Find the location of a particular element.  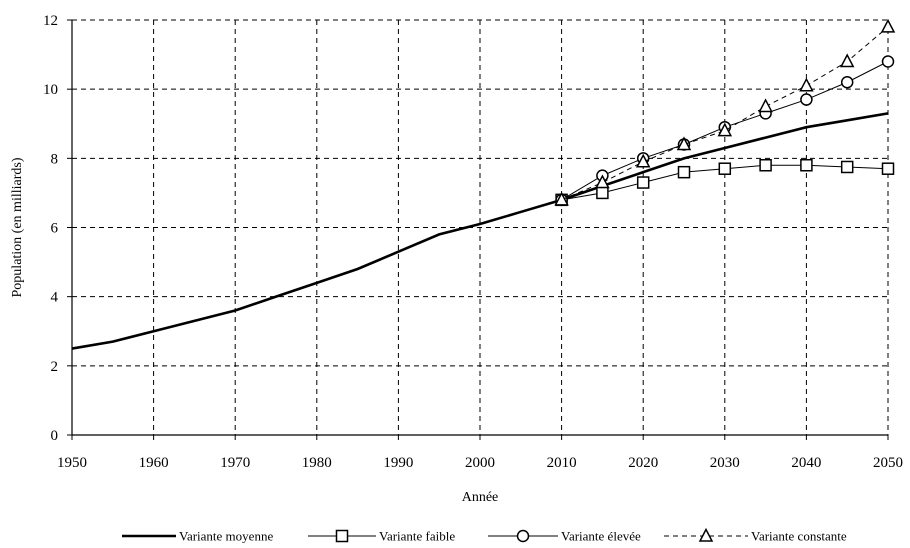

x-tick-label: 1970 is located at coordinates (235, 463).